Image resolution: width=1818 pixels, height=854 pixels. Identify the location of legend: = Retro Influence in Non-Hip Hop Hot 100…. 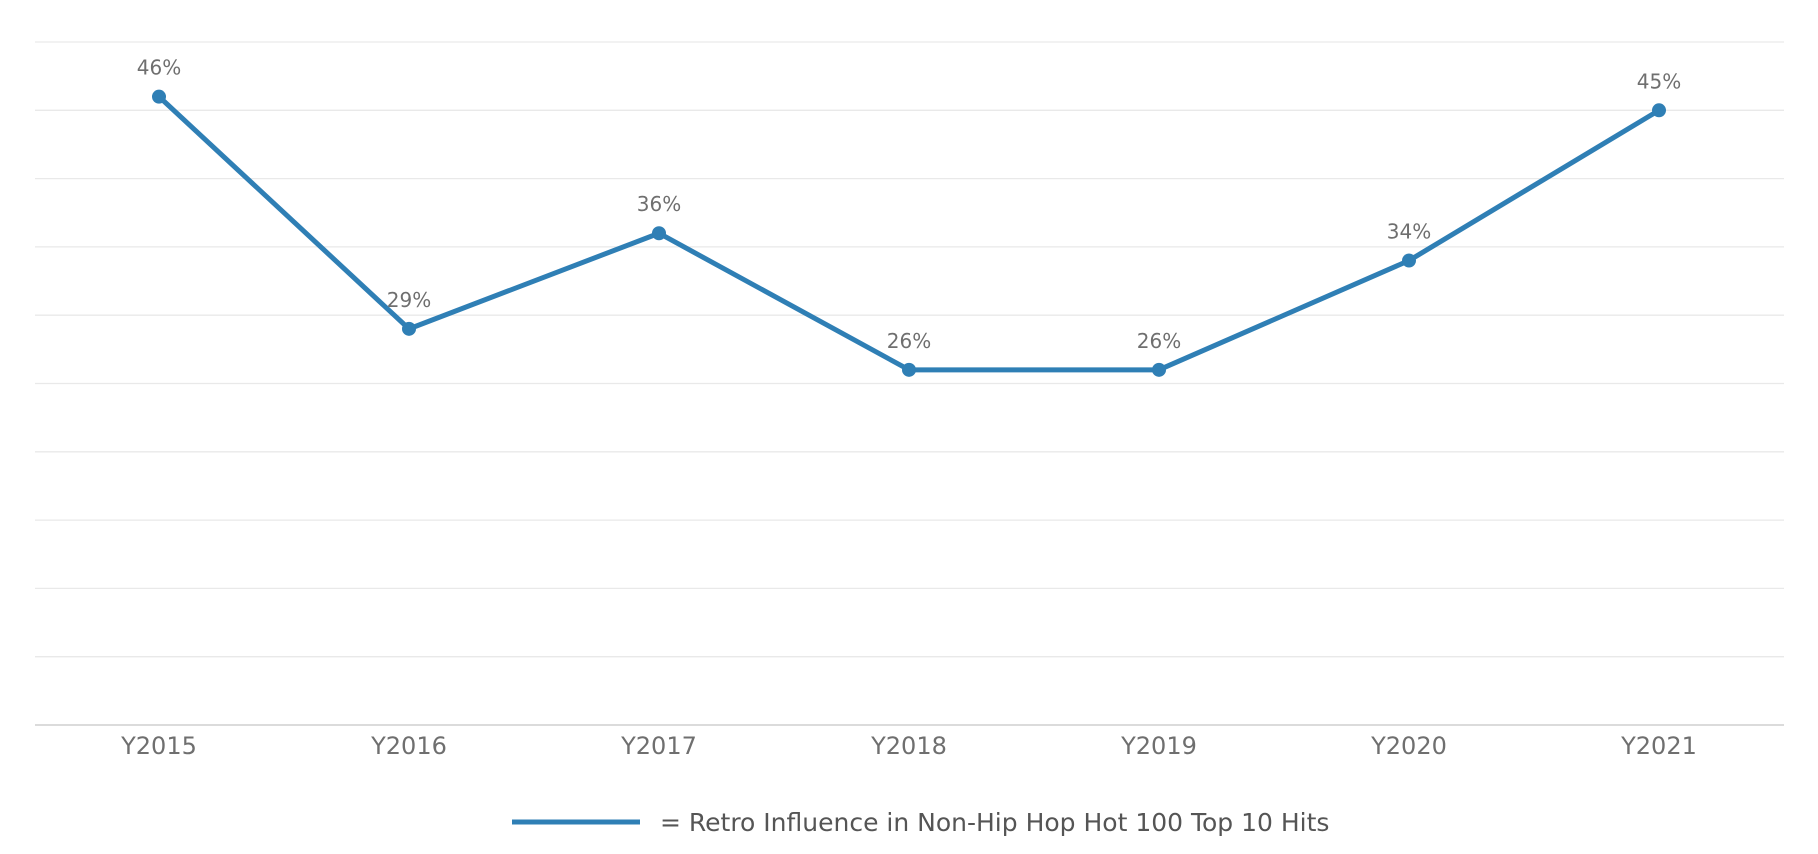
(920, 822).